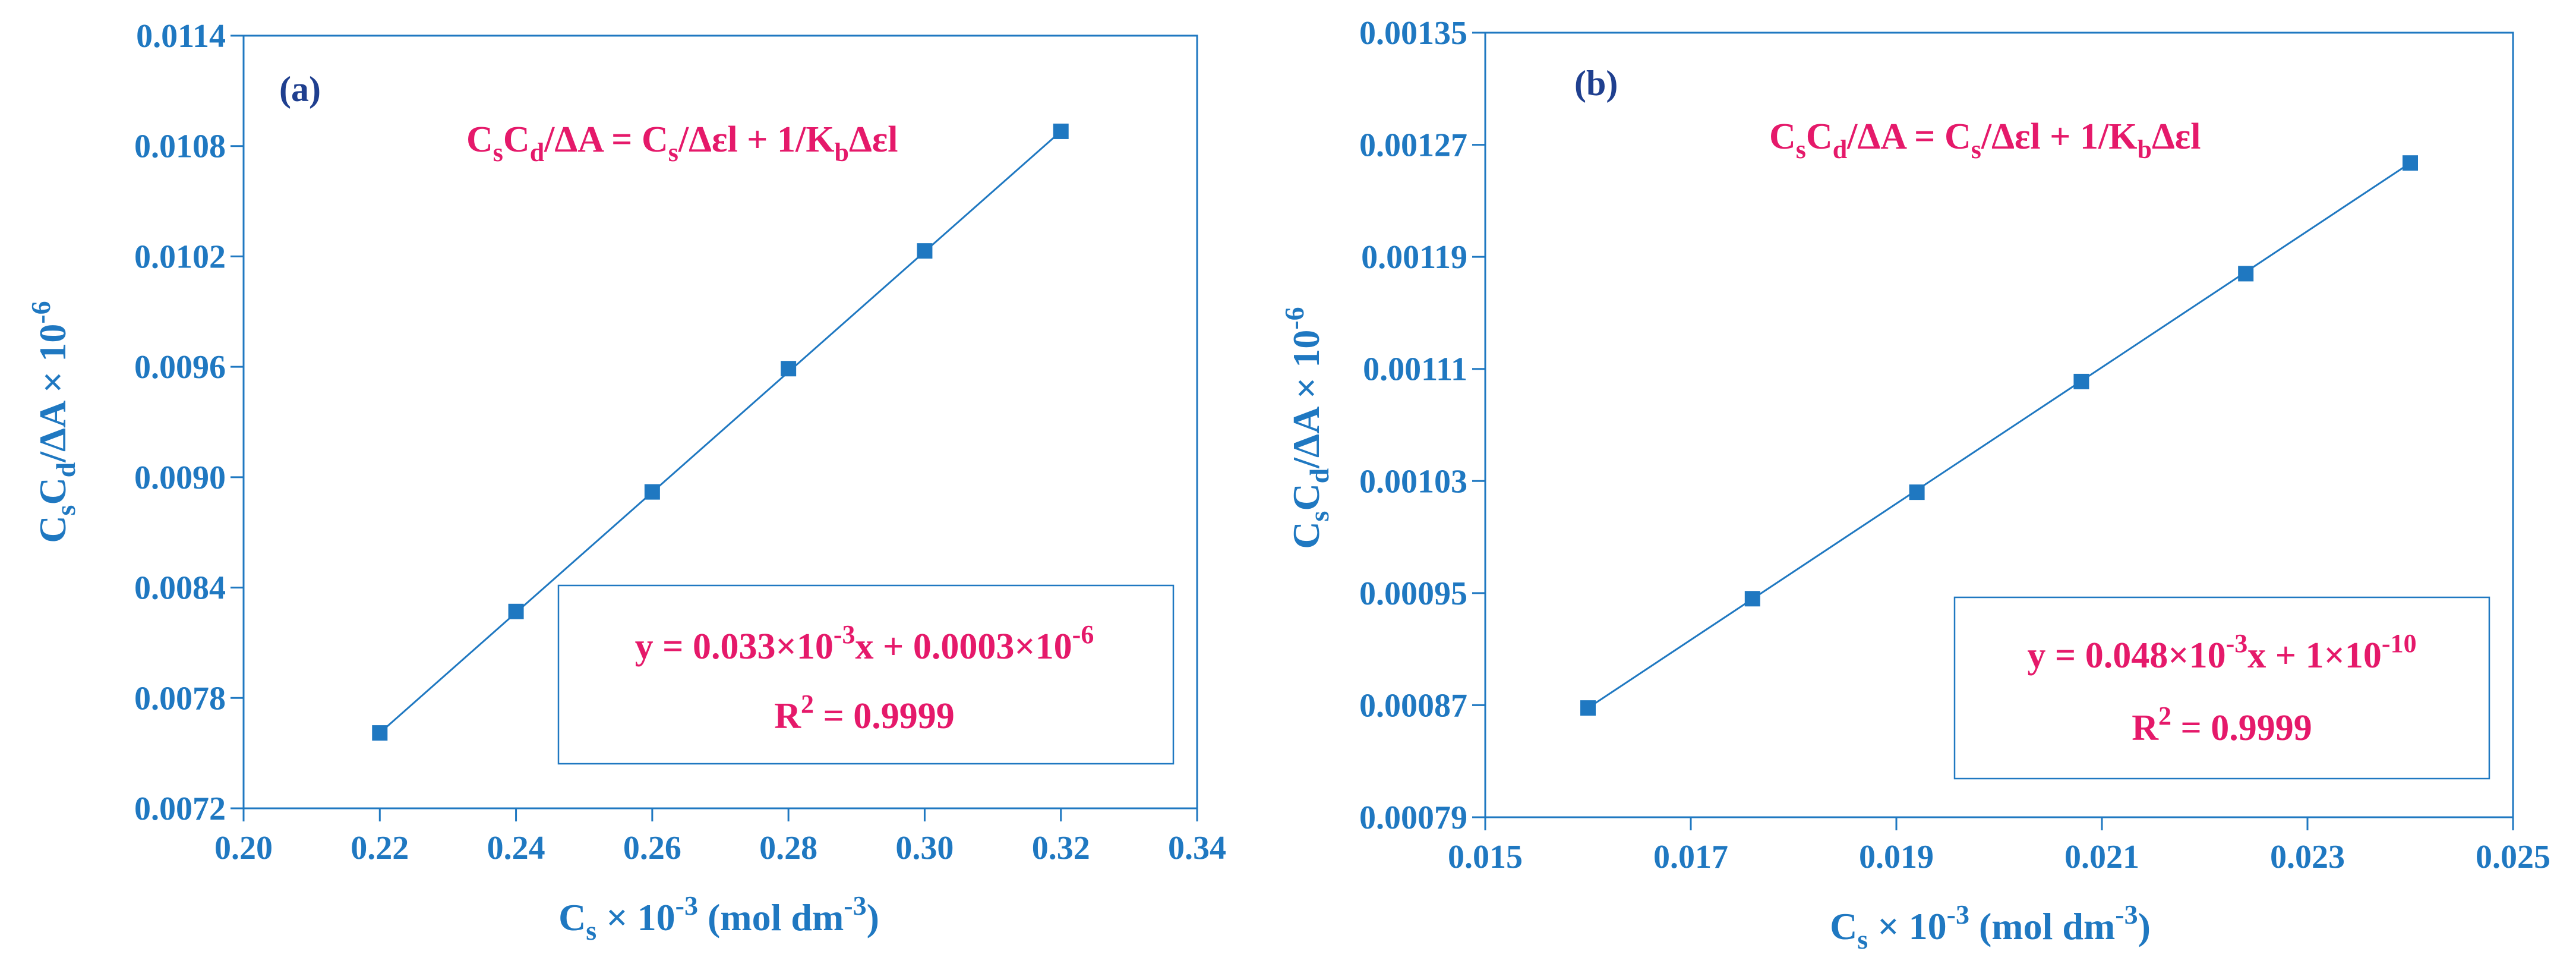  I want to click on x-tick-label: 0.019, so click(1896, 857).